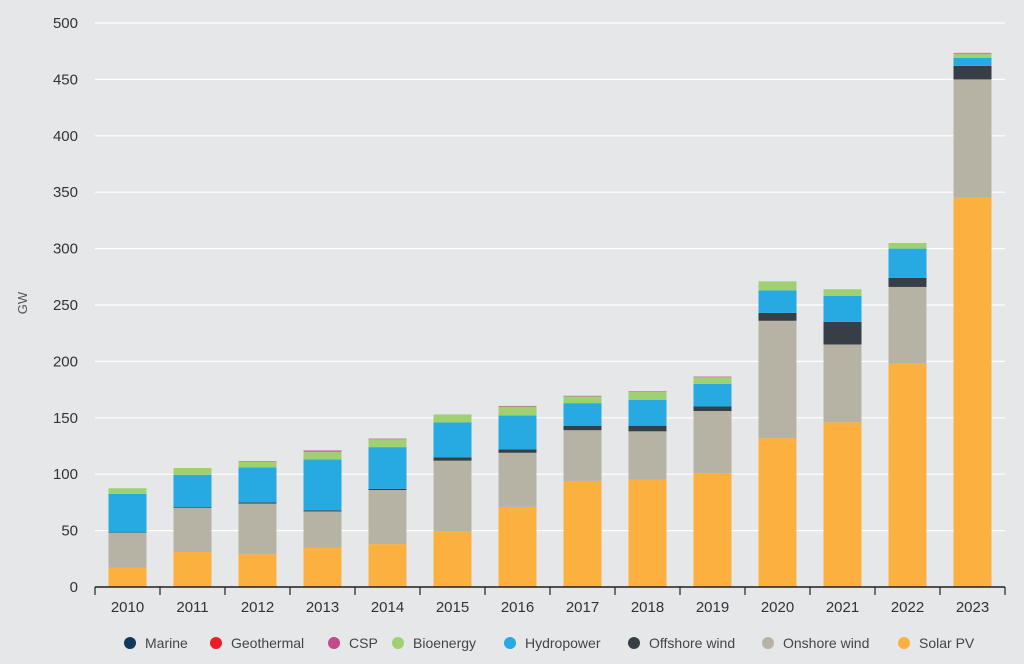  What do you see at coordinates (216, 643) in the screenshot?
I see `legend-swatch-geothermal` at bounding box center [216, 643].